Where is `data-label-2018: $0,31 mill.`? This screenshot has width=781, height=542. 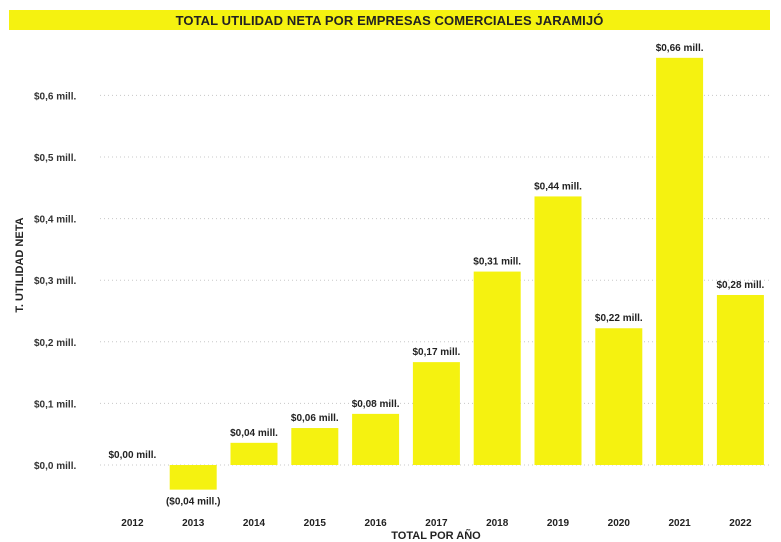 data-label-2018: $0,31 mill. is located at coordinates (497, 262).